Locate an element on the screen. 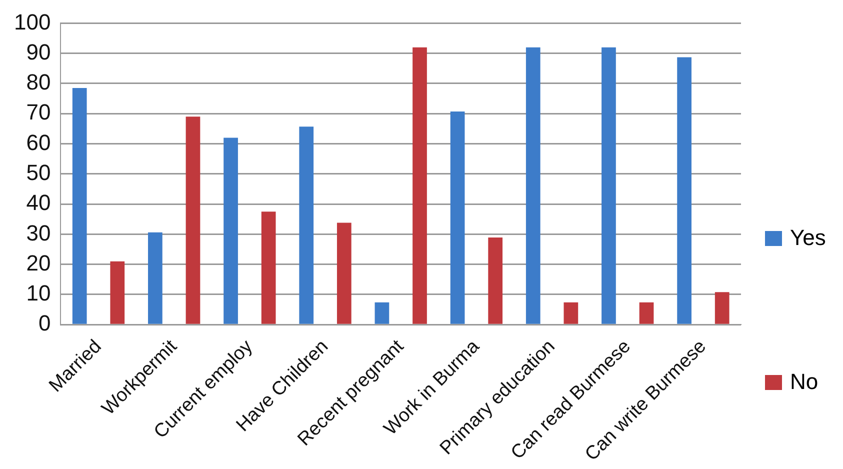 The image size is (843, 469). y-tick-label: 20 is located at coordinates (38, 263).